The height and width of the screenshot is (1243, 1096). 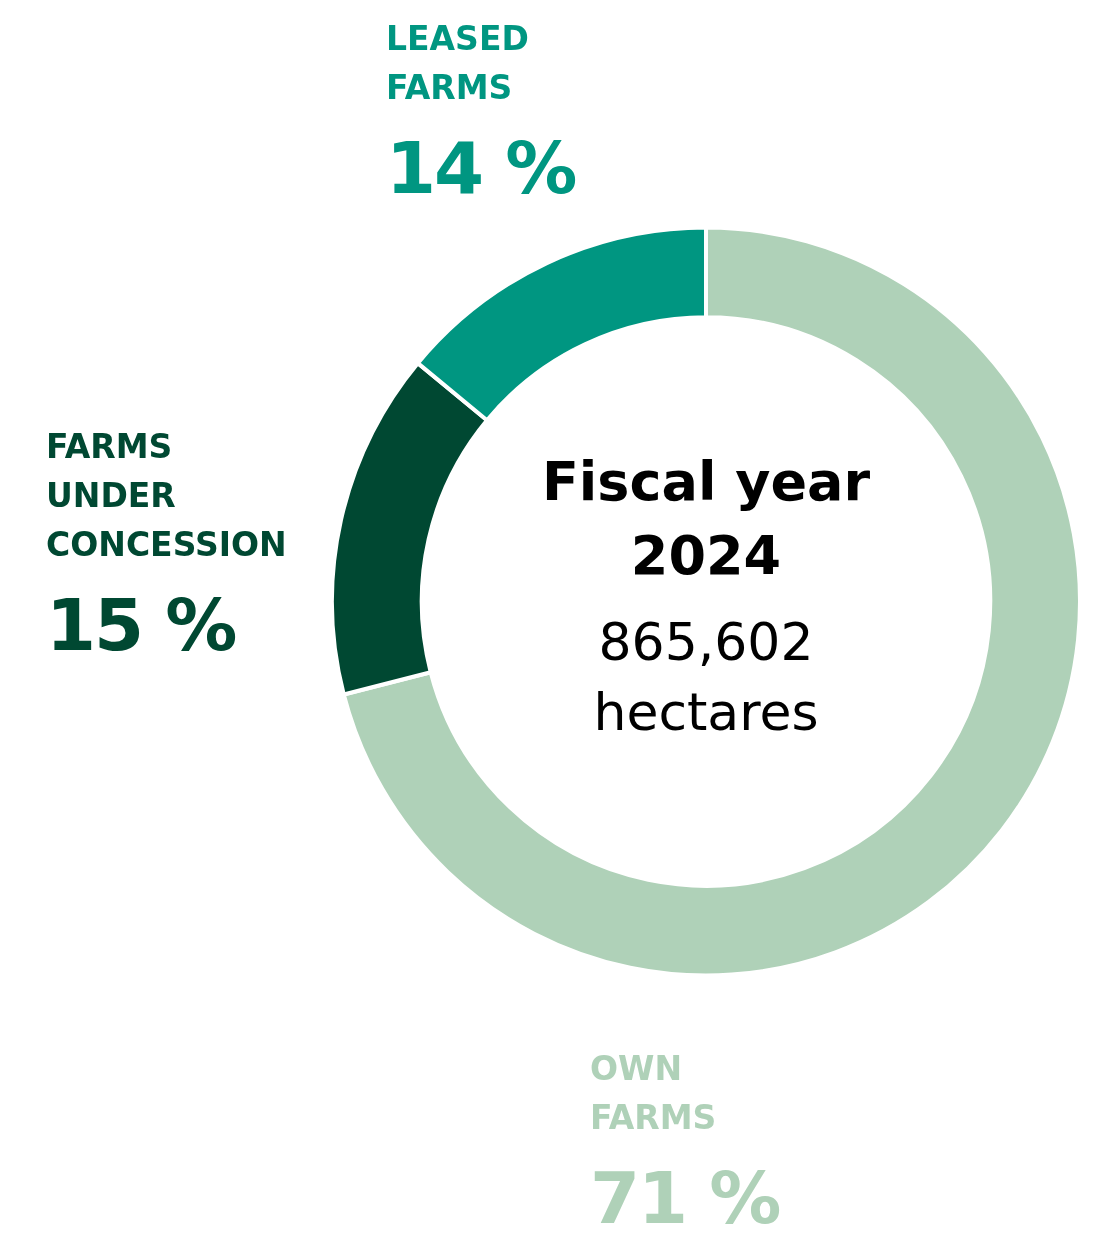 I want to click on data-label: 15 %, so click(x=141, y=625).